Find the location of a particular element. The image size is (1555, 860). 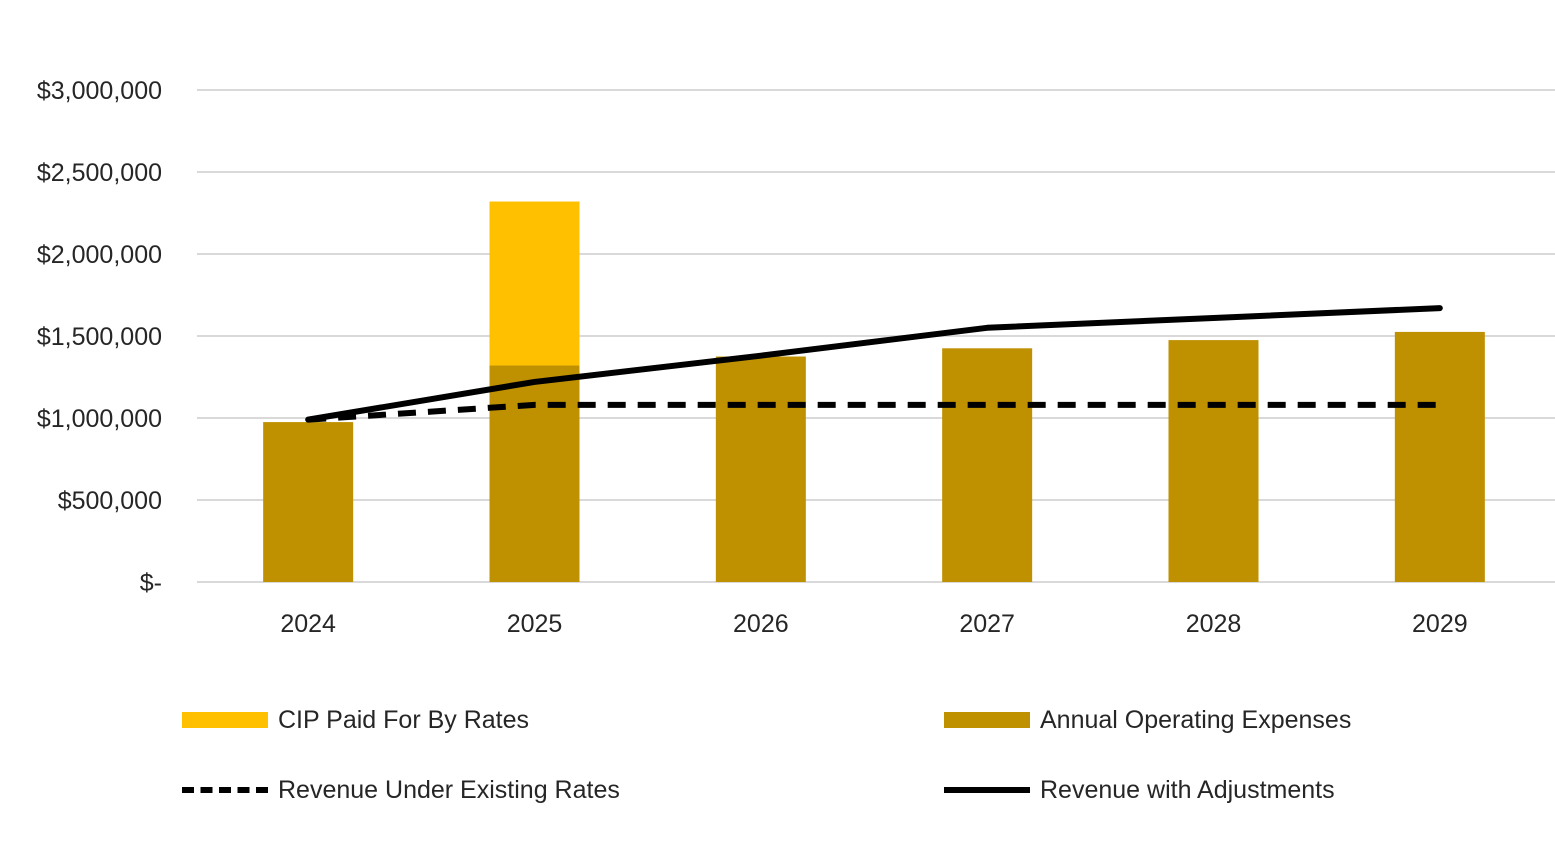

legend-label-operating-expenses: Annual Operating Expenses is located at coordinates (1196, 719).